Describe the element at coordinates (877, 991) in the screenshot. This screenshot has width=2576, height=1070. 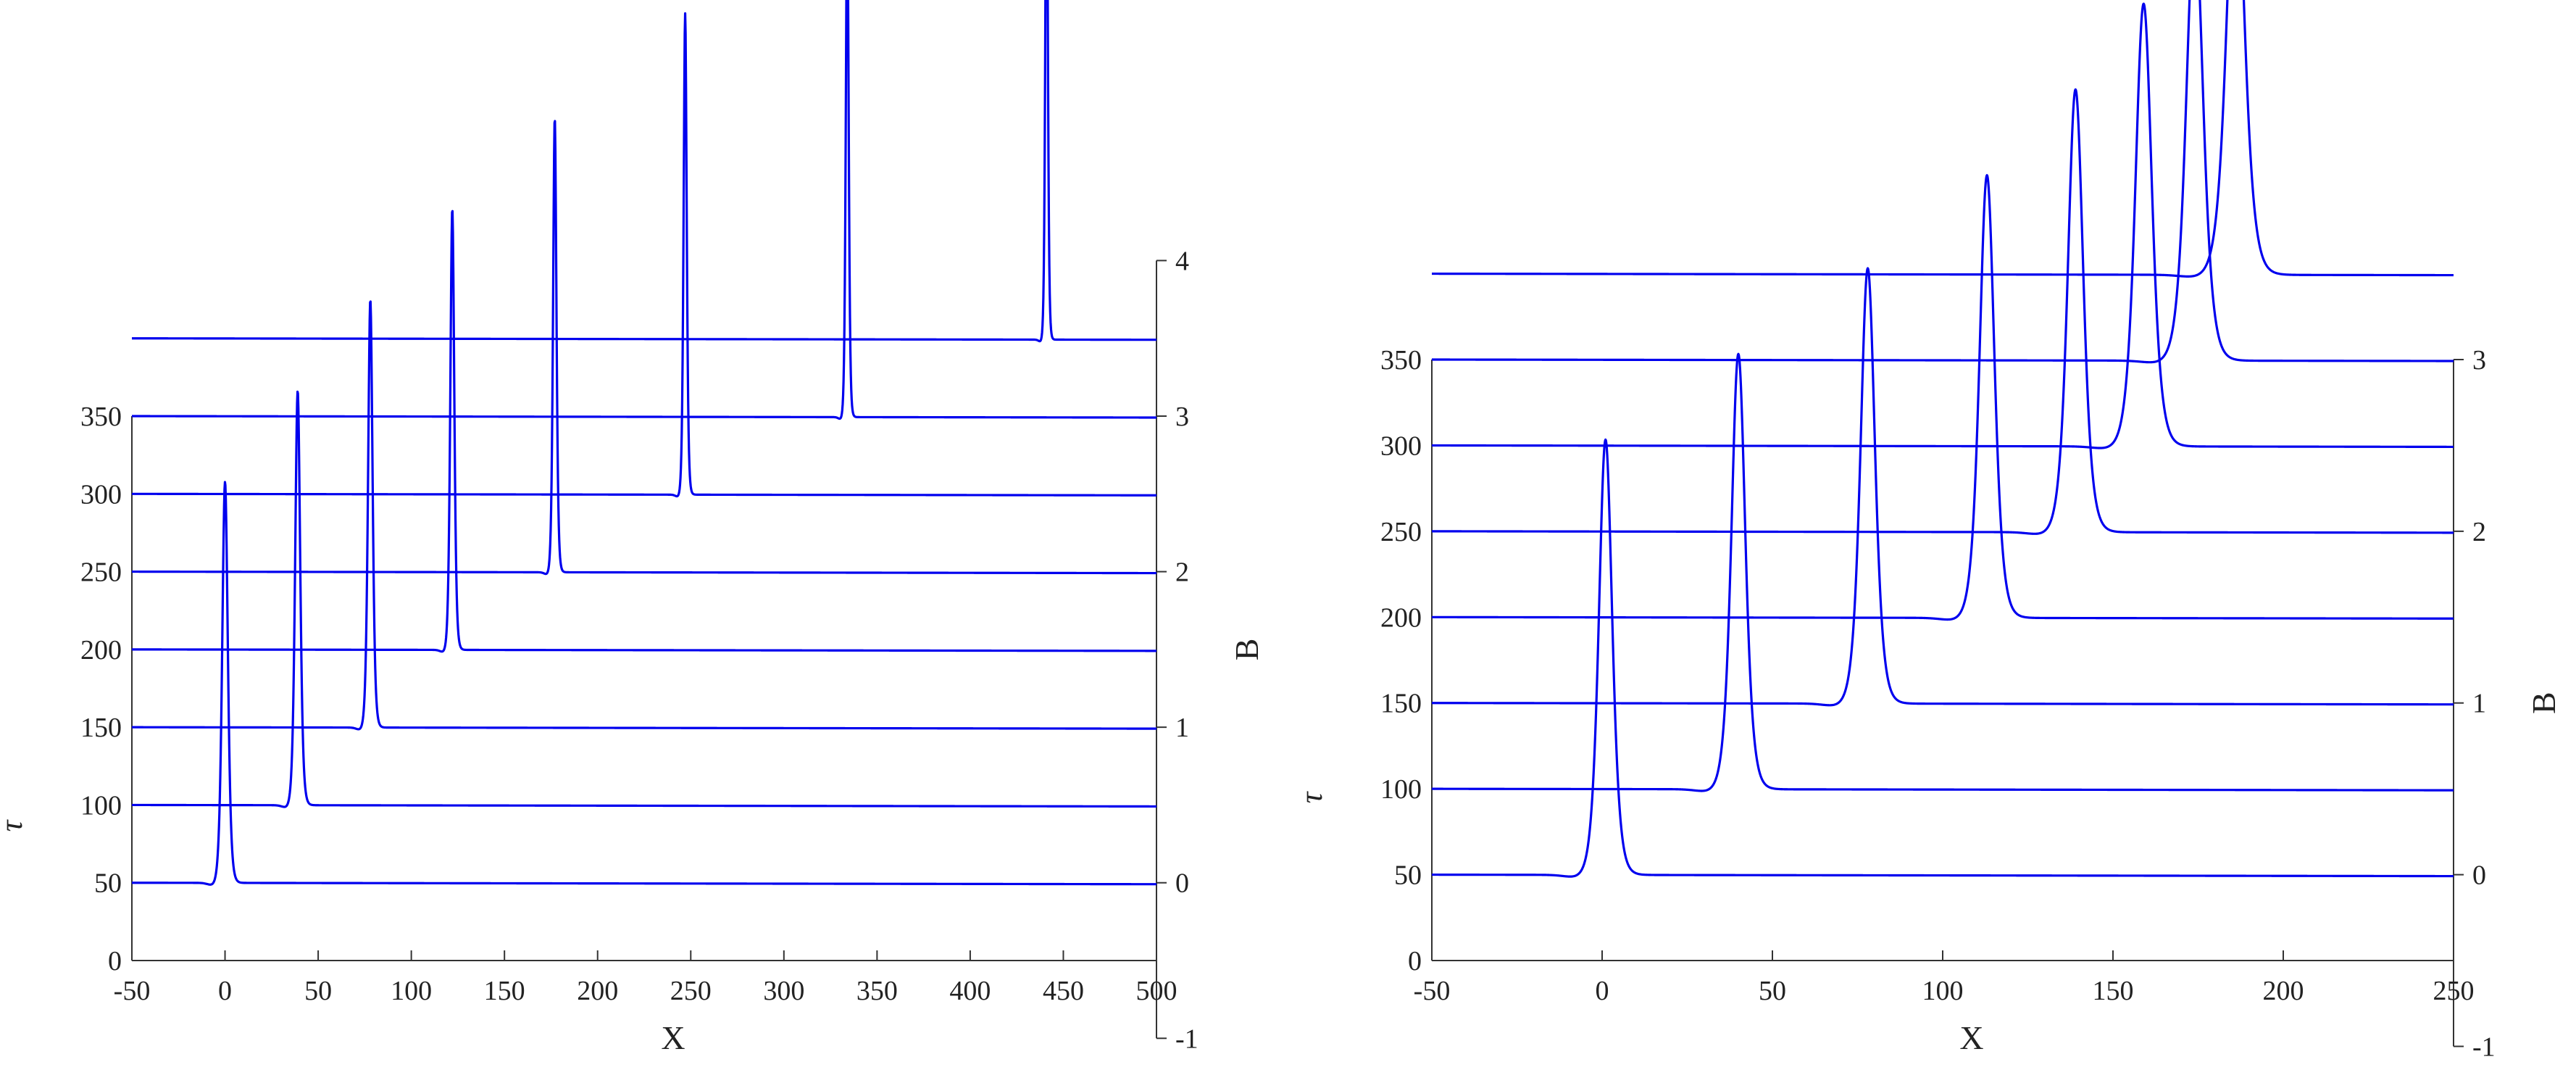
I see `x-tick-label: 350` at that location.